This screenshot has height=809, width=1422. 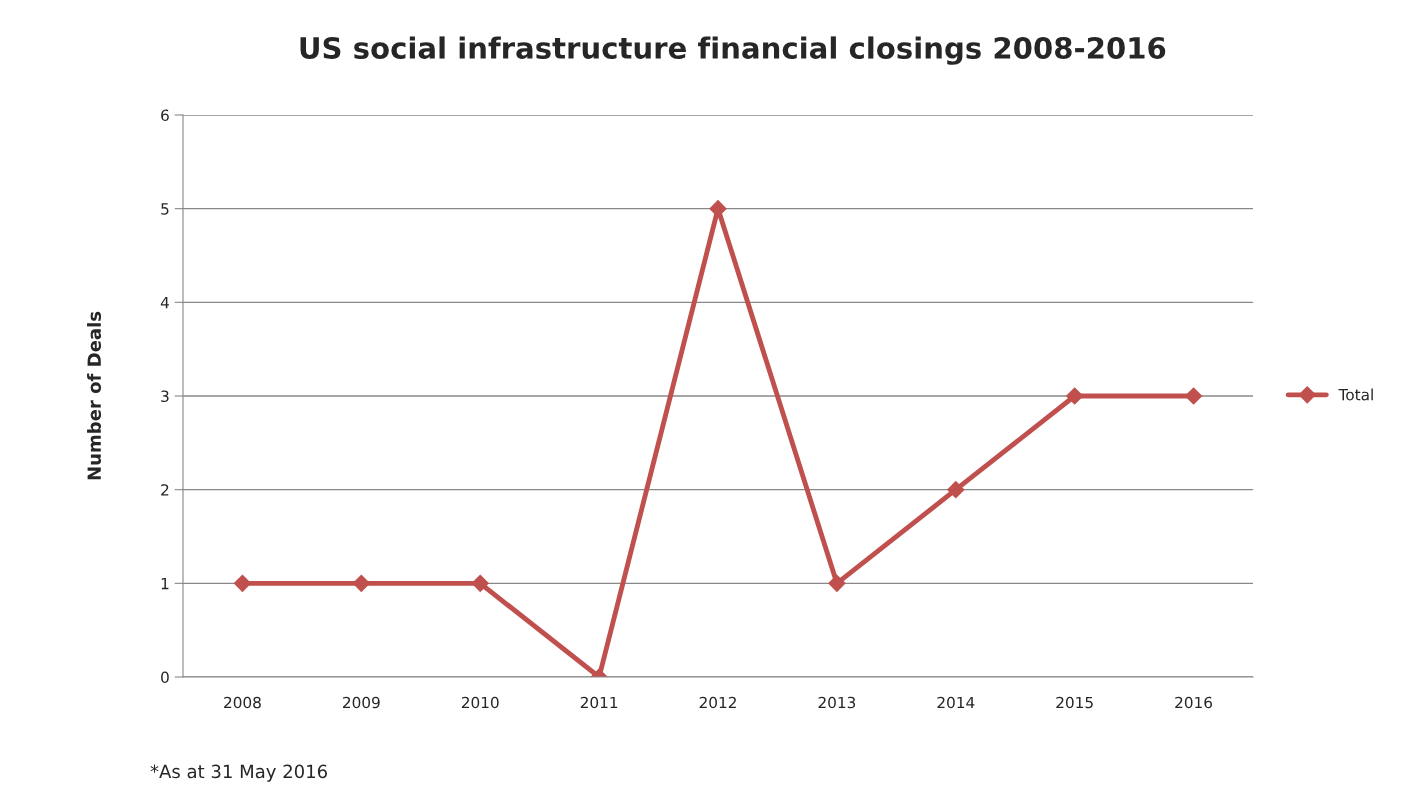 What do you see at coordinates (717, 702) in the screenshot?
I see `x-tick-label: 2012` at bounding box center [717, 702].